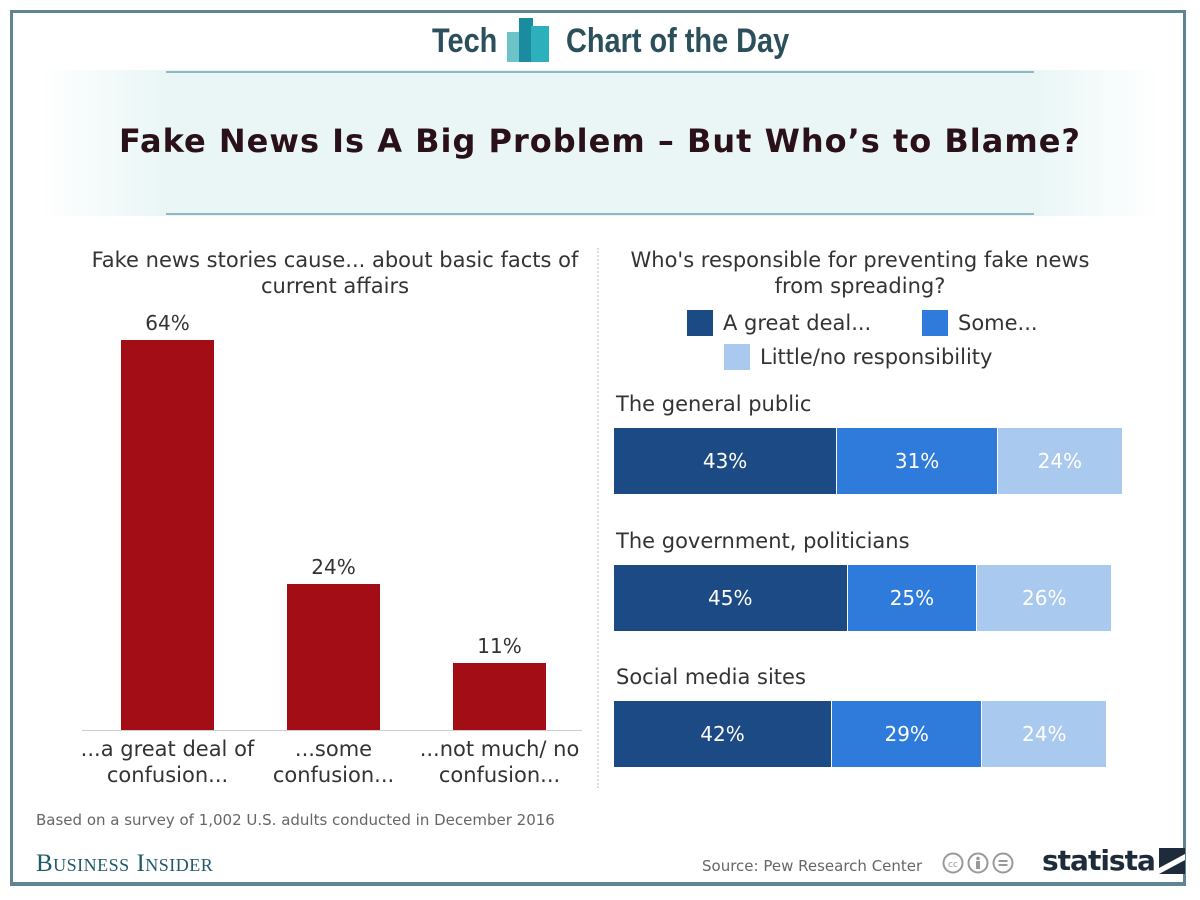 Image resolution: width=1200 pixels, height=900 pixels. What do you see at coordinates (726, 461) in the screenshot?
I see `bar-segment: 43%` at bounding box center [726, 461].